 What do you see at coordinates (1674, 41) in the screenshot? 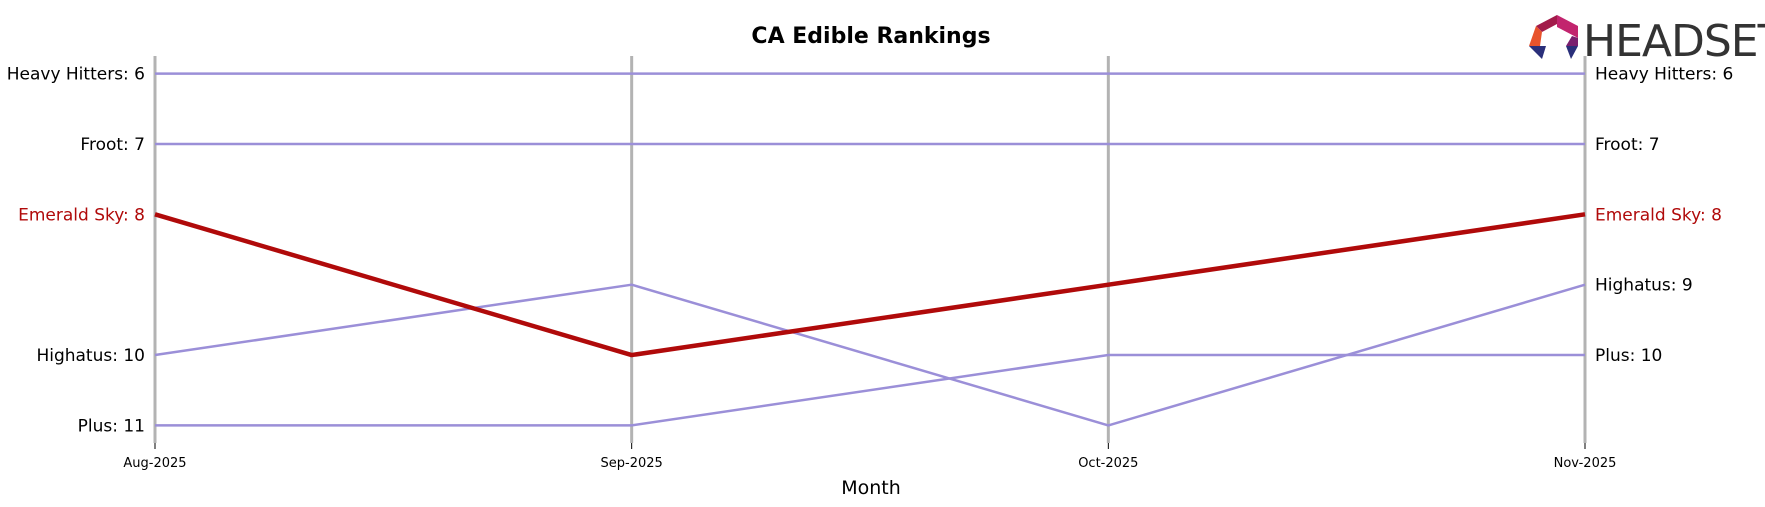
I see `headset-logo-text: HEADSET` at bounding box center [1674, 41].